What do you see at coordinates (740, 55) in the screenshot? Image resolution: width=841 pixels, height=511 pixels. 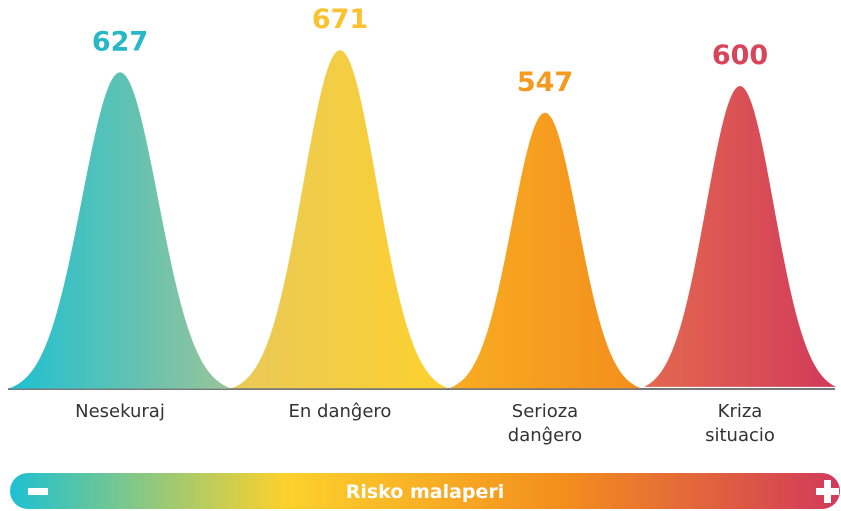 I see `value-label: 600` at bounding box center [740, 55].